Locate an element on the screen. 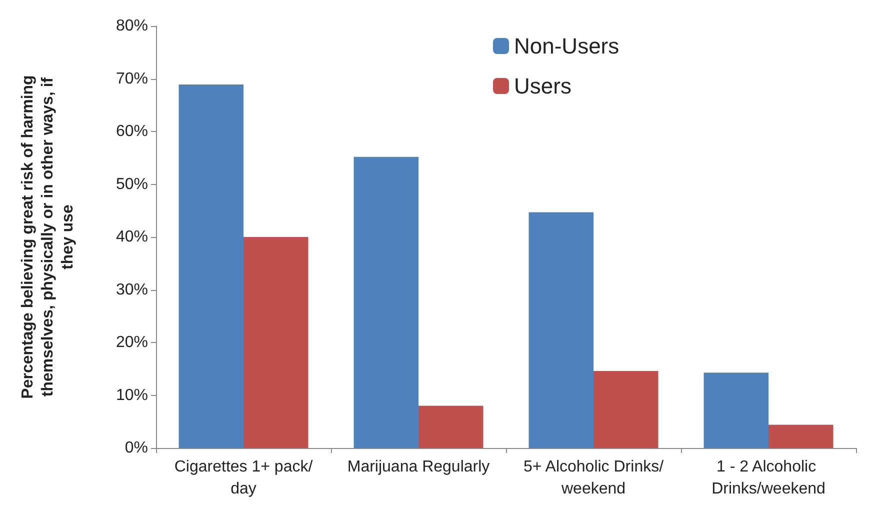 The height and width of the screenshot is (521, 874). y-axis-title: Percentage believing great risk of harming themselves, physically or in other ways, if they use is located at coordinates (48, 237).